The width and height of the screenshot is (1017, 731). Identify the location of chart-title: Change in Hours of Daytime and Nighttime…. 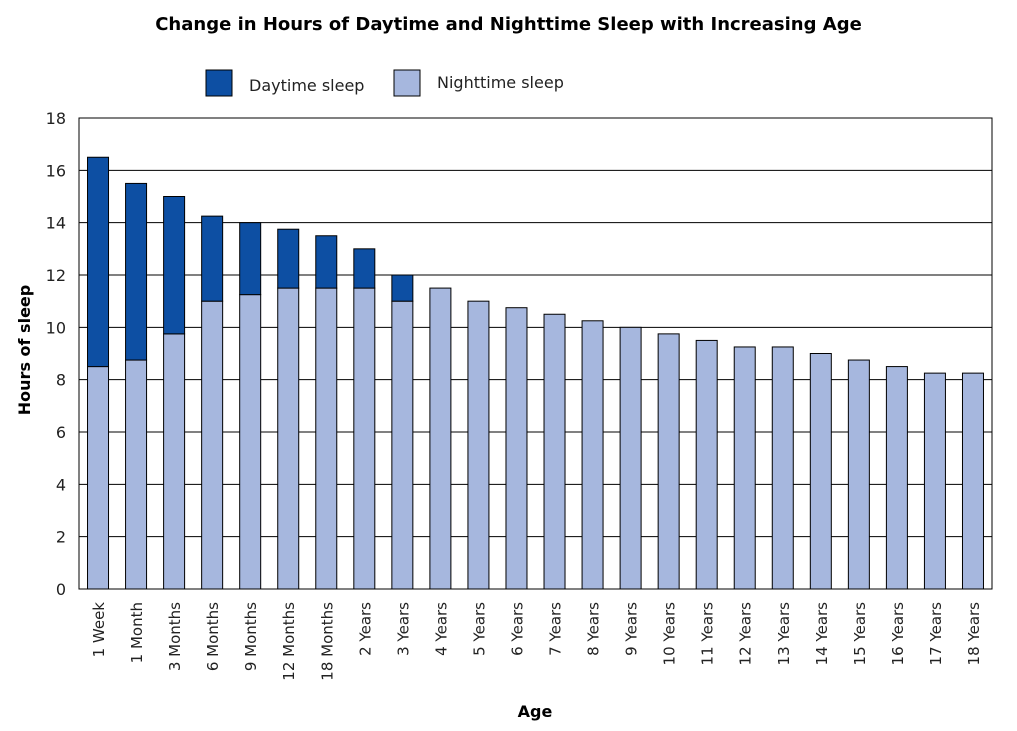
(508, 24).